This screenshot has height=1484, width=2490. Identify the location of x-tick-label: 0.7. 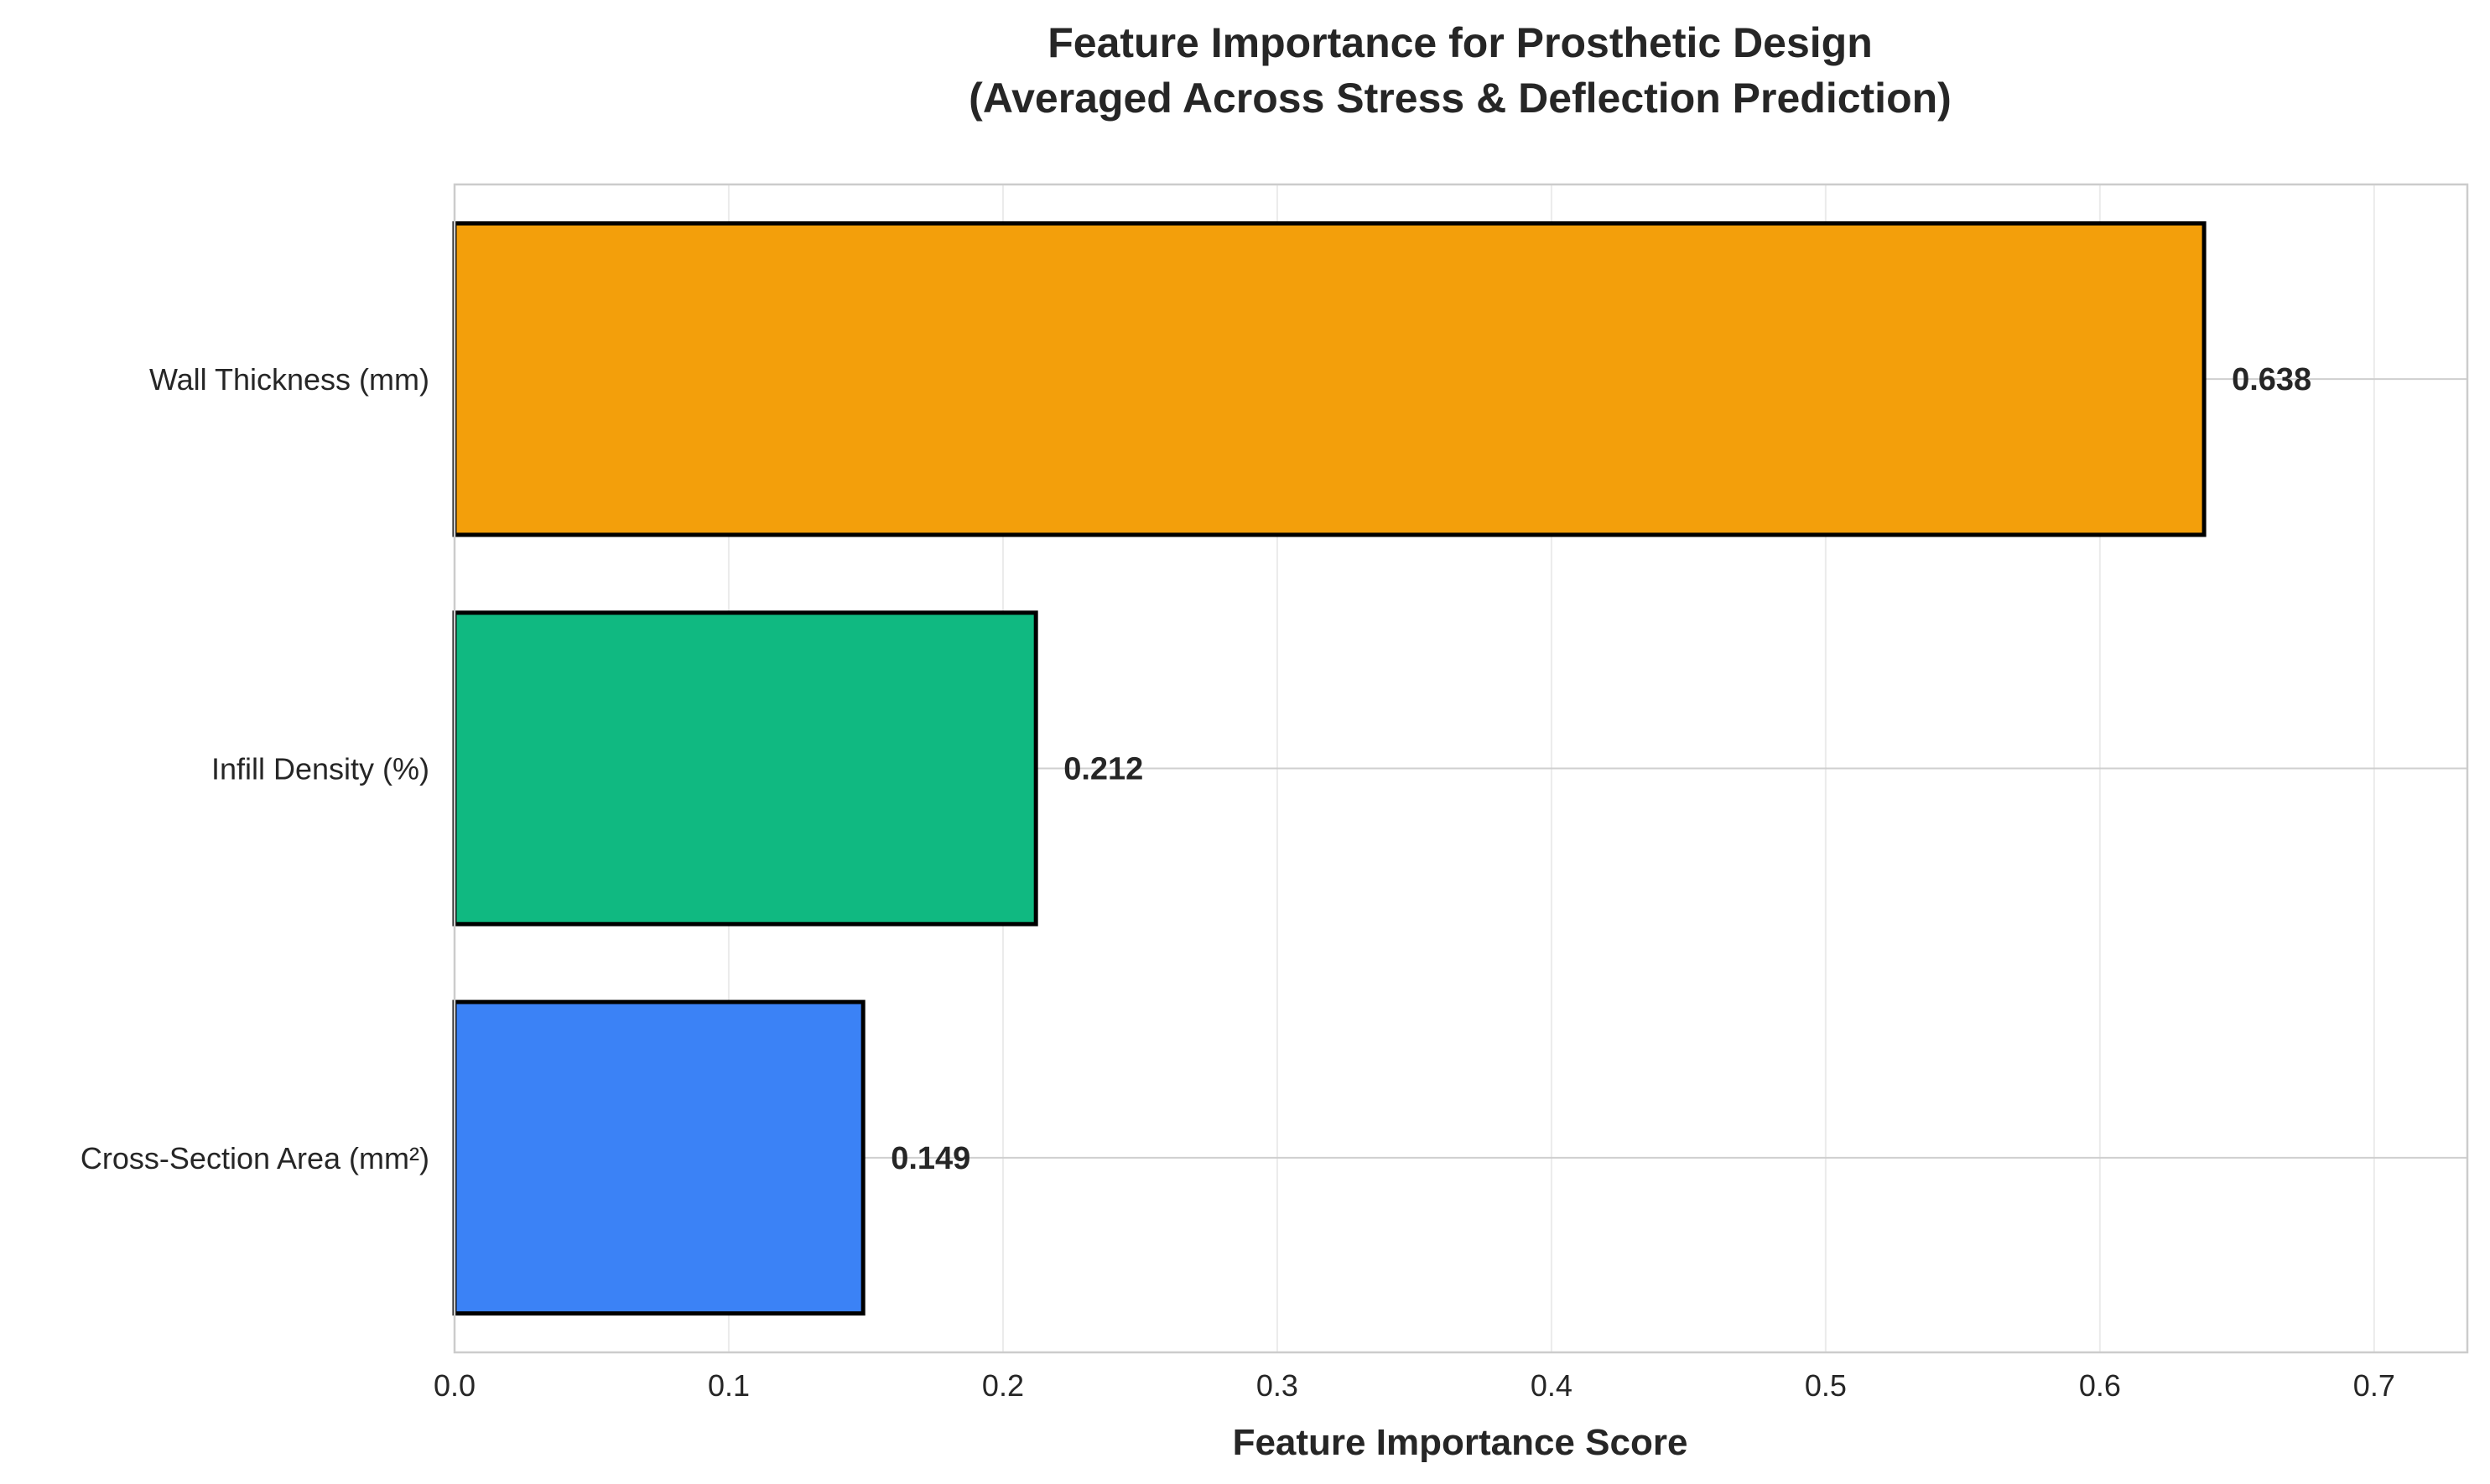
(2374, 1385).